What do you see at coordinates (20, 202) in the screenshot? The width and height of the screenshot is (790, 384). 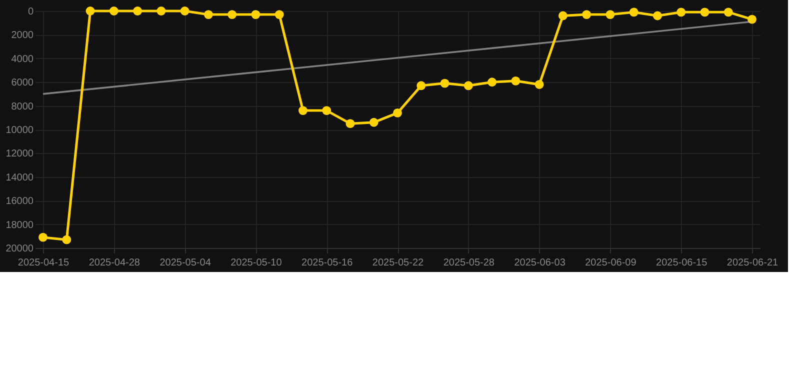 I see `y-tick-label: 16000` at bounding box center [20, 202].